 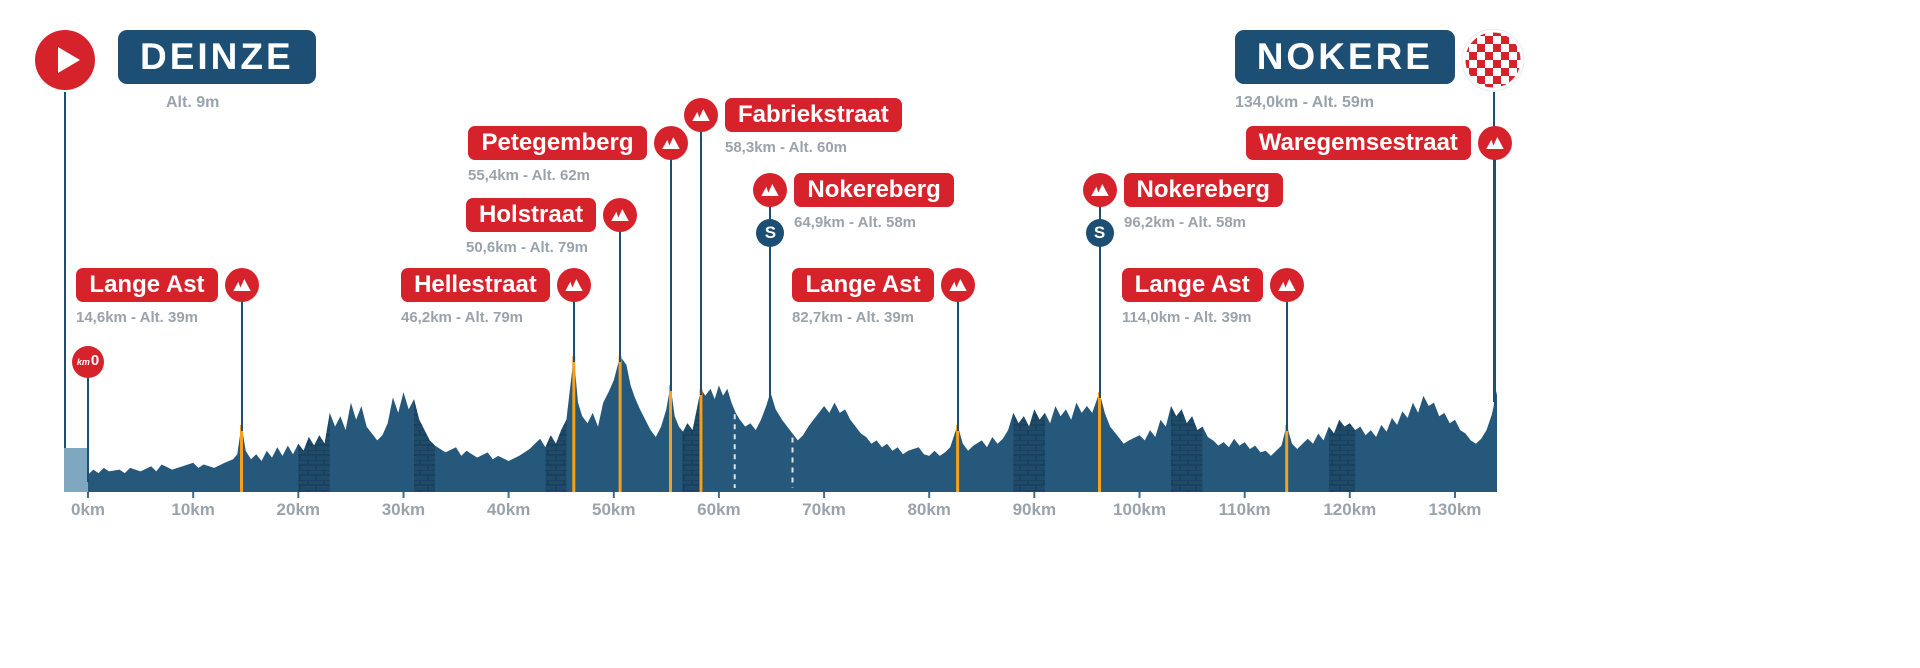 I want to click on axis-tick-label: 130km, so click(x=1455, y=509).